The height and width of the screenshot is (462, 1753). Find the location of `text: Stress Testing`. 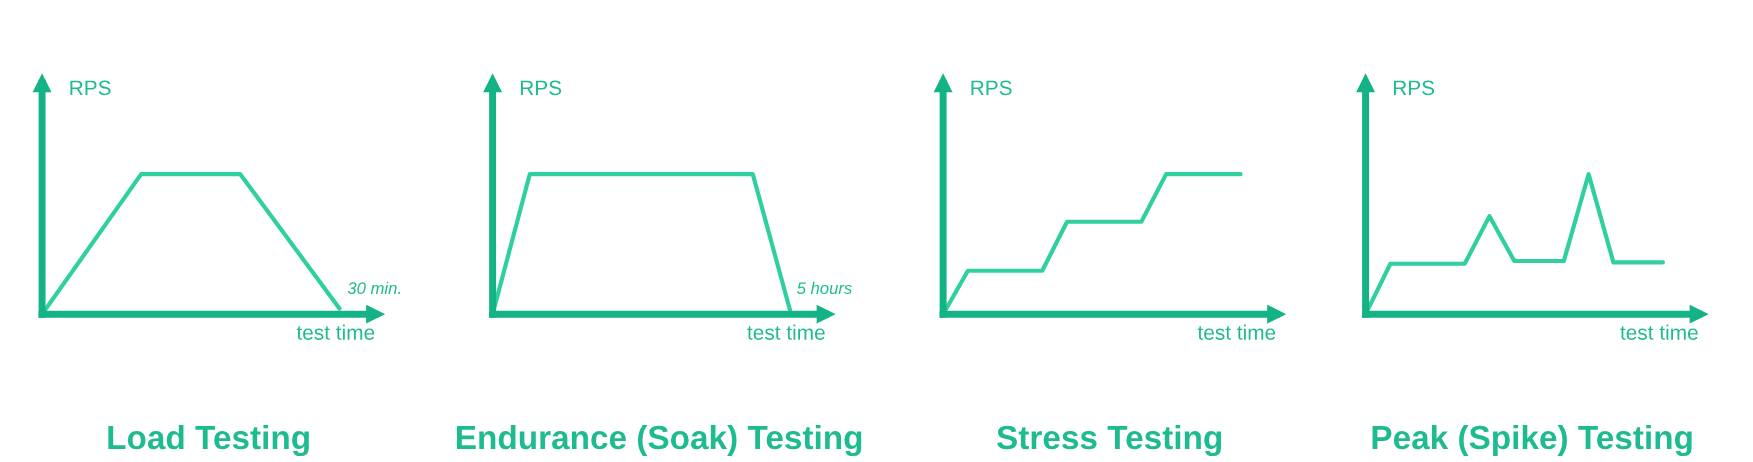

text: Stress Testing is located at coordinates (1109, 440).